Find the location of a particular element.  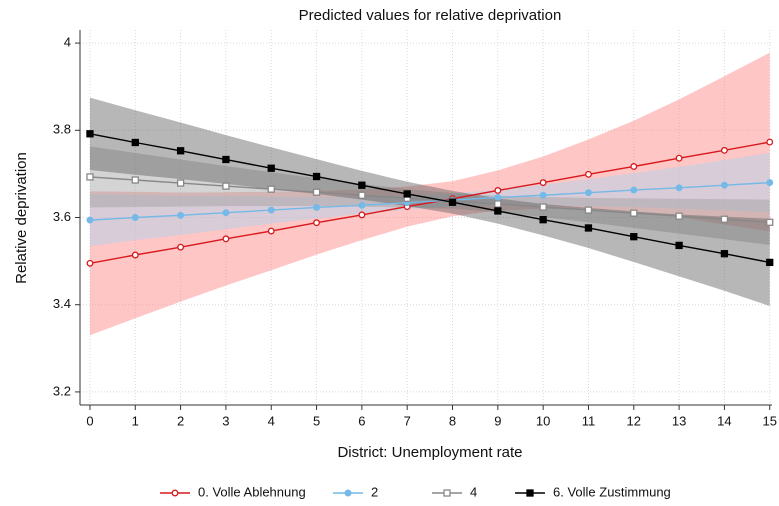

x-tick-label: 15 is located at coordinates (769, 420).